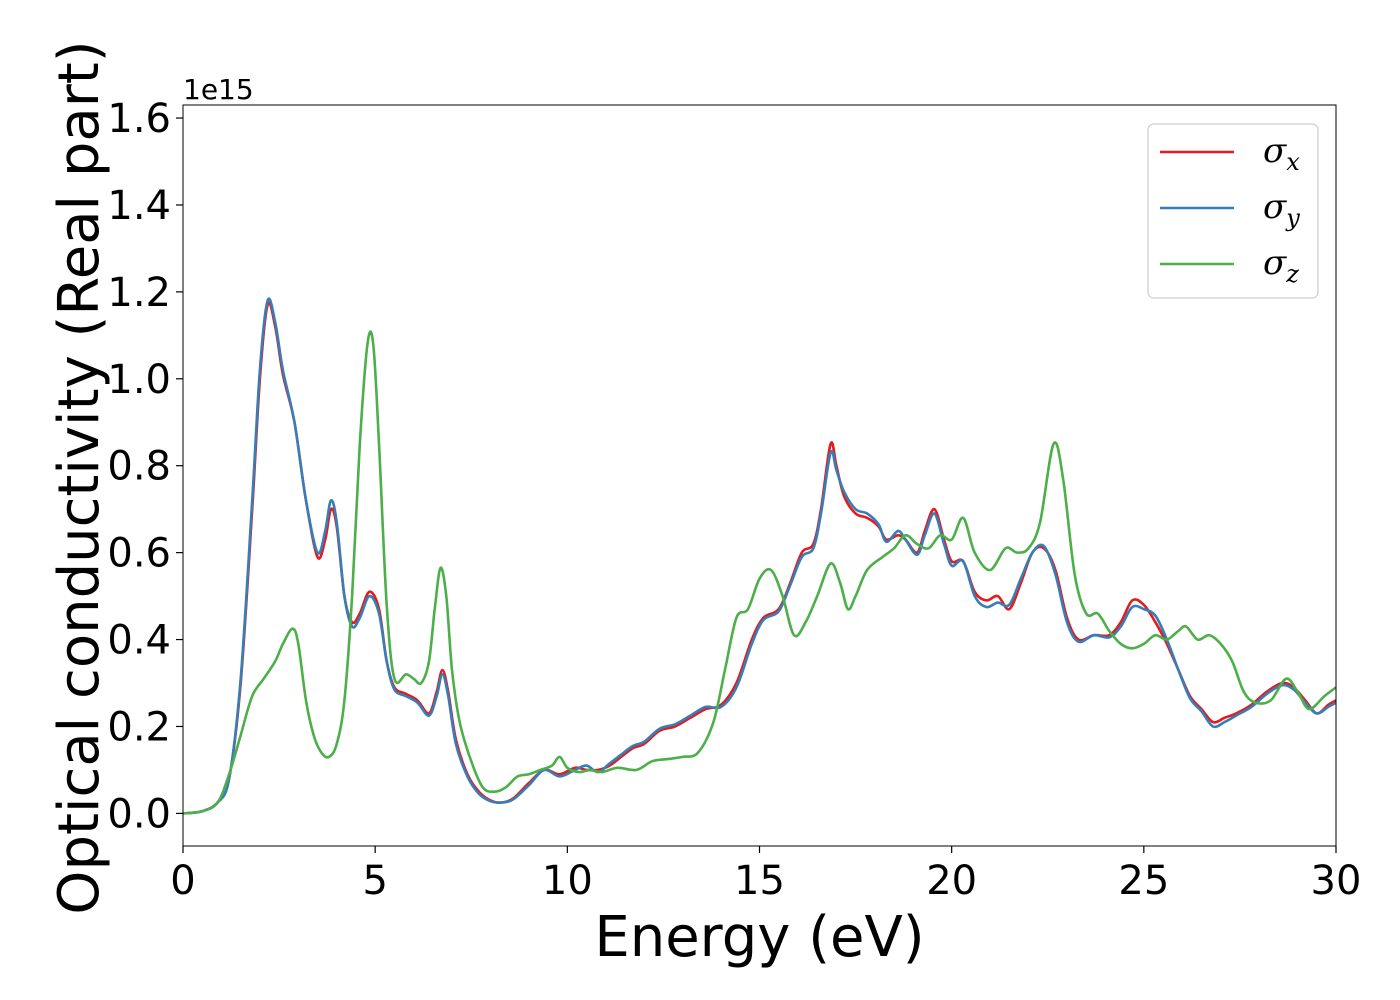 Image resolution: width=1400 pixels, height=1000 pixels. I want to click on y-tick-label: 0.6, so click(139, 554).